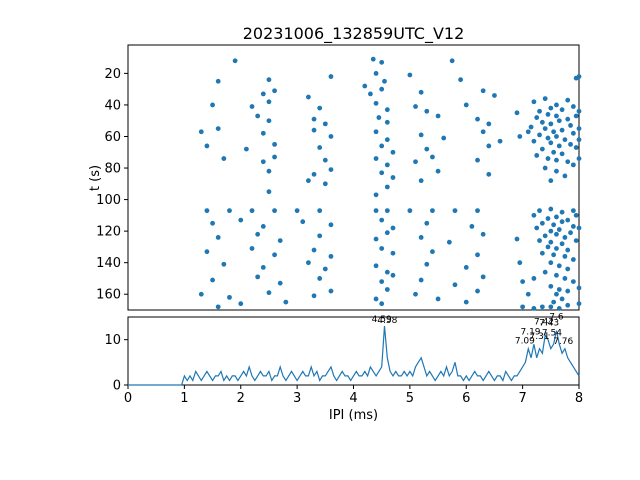 Image resolution: width=640 pixels, height=480 pixels. What do you see at coordinates (128, 398) in the screenshot?
I see `x-tick-label: 0` at bounding box center [128, 398].